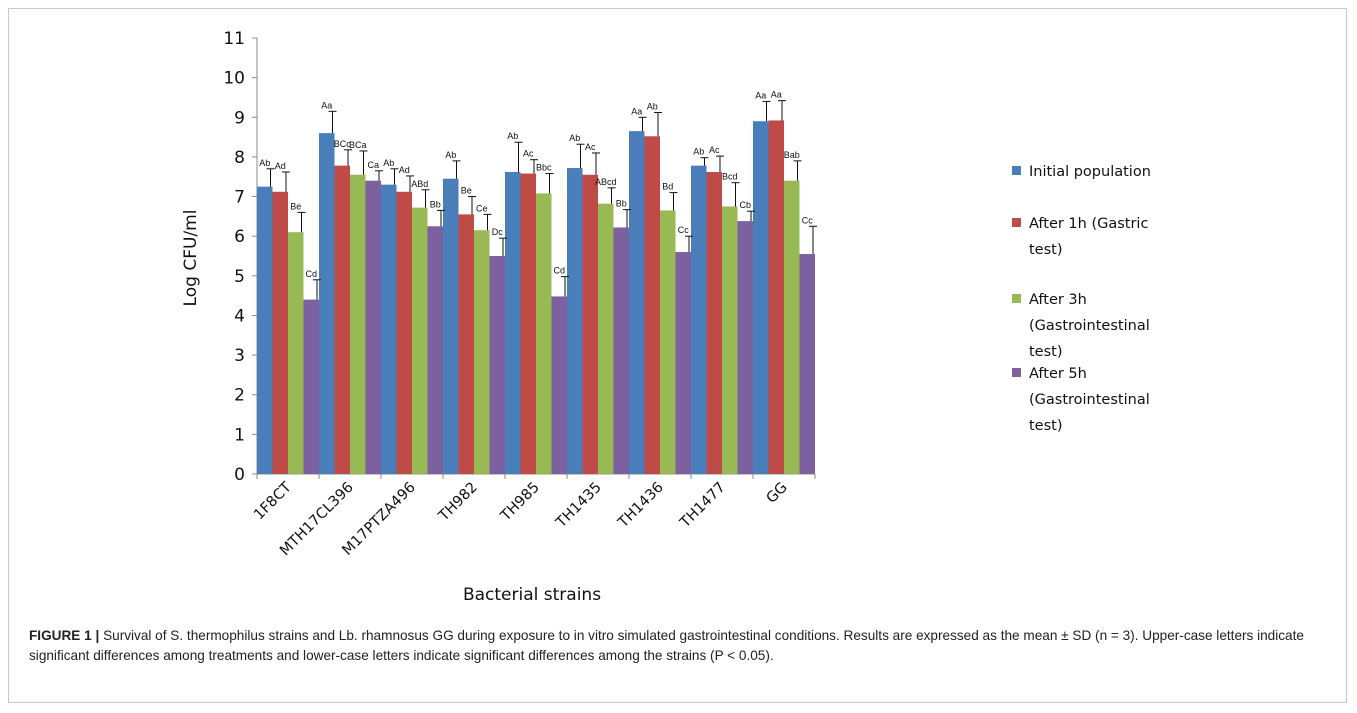 The height and width of the screenshot is (713, 1357). What do you see at coordinates (520, 503) in the screenshot?
I see `x-tick-label: TH985` at bounding box center [520, 503].